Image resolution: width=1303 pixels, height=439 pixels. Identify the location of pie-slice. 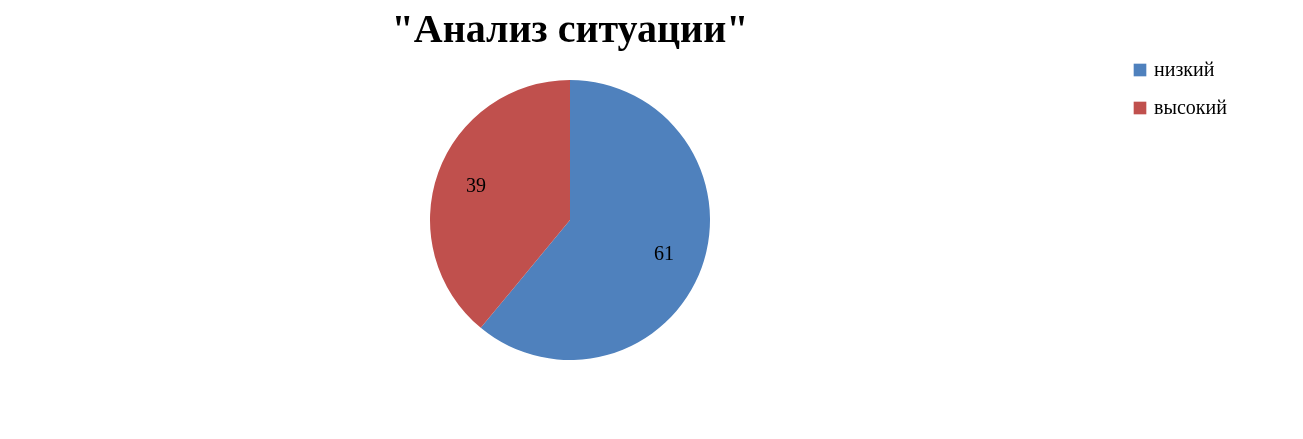
(500, 204).